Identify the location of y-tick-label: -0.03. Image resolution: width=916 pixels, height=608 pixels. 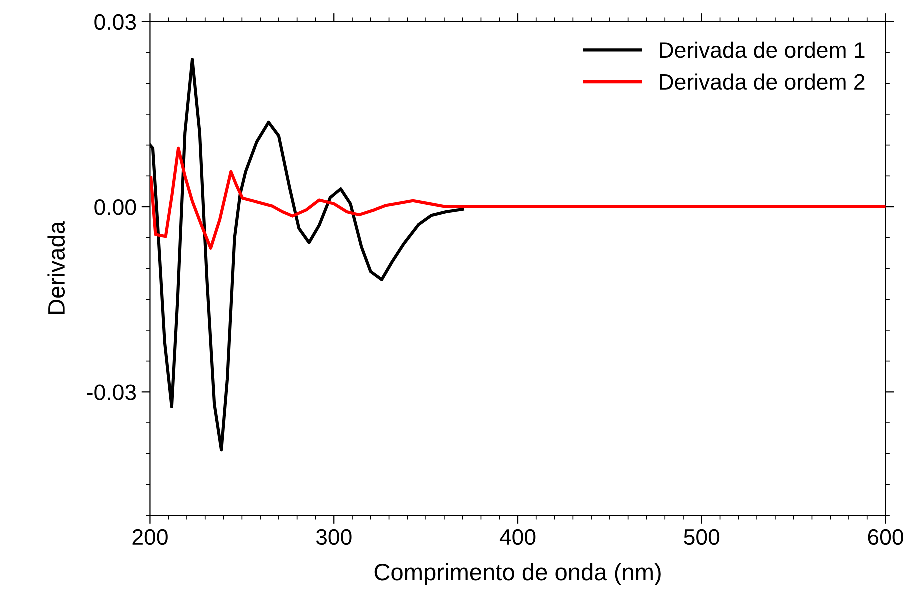
(111, 392).